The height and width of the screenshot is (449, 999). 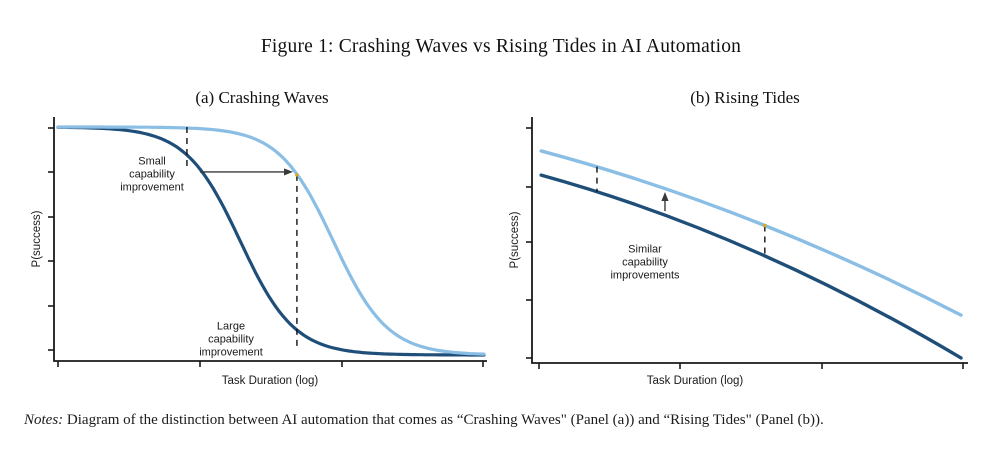 What do you see at coordinates (270, 381) in the screenshot?
I see `panel-a-x-axis-label: Task Duration (log)` at bounding box center [270, 381].